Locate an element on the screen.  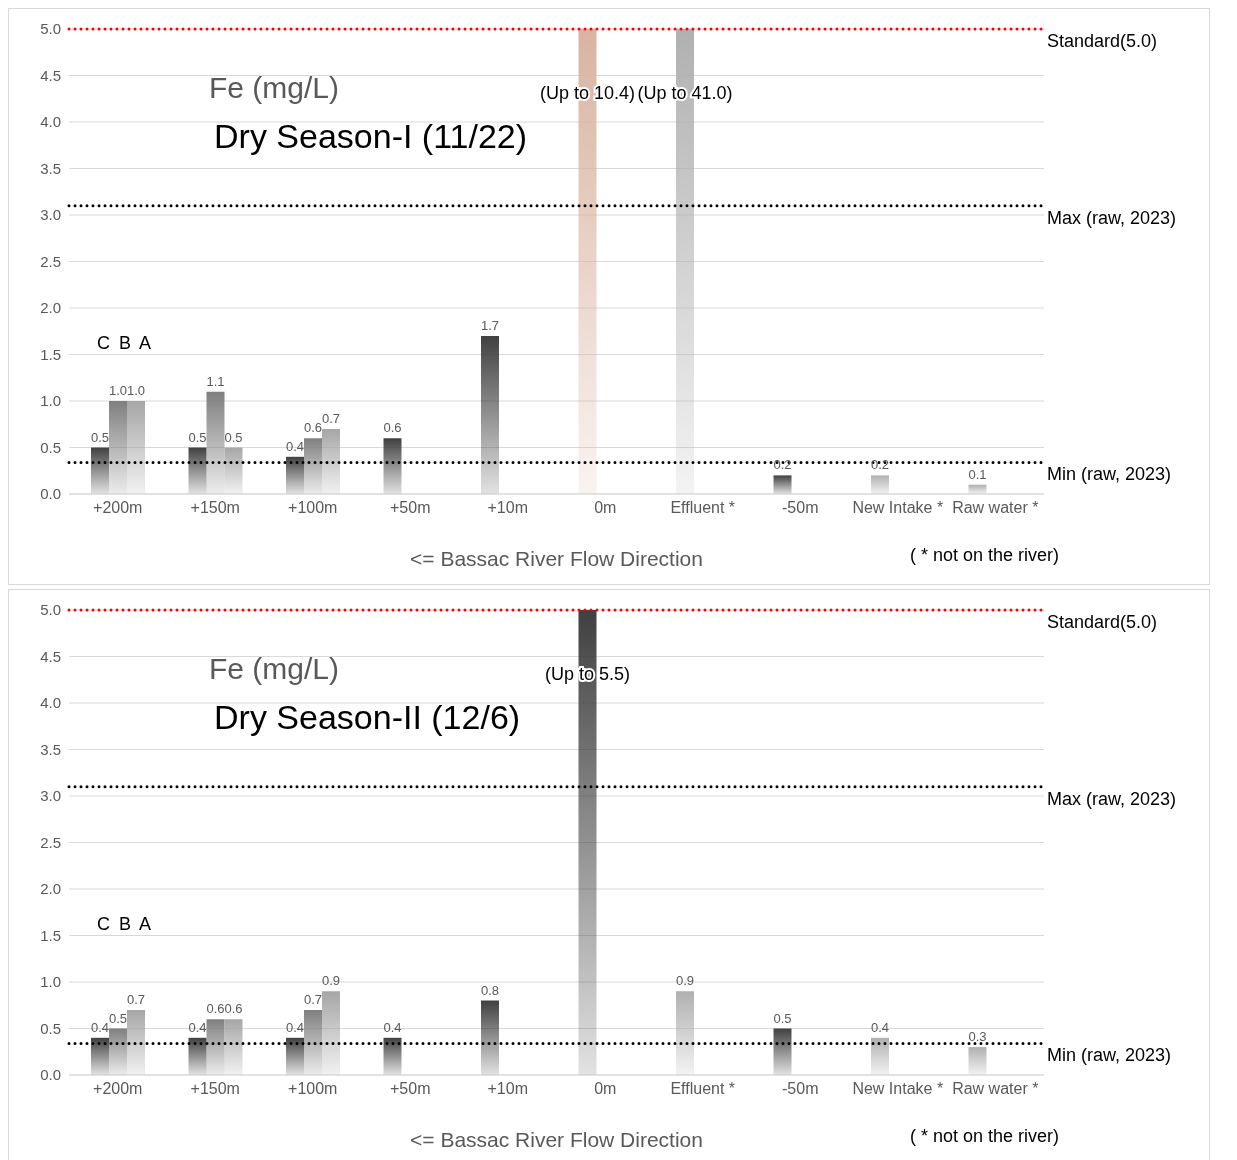
x-tick-label: New Intake * is located at coordinates (898, 1089).